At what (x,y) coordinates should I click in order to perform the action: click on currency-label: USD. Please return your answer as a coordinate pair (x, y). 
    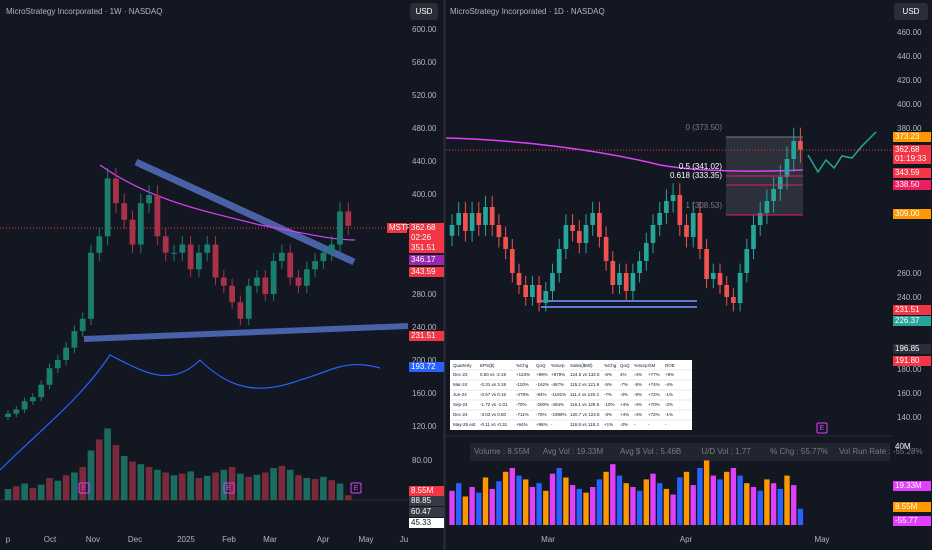
    Looking at the image, I should click on (911, 11).